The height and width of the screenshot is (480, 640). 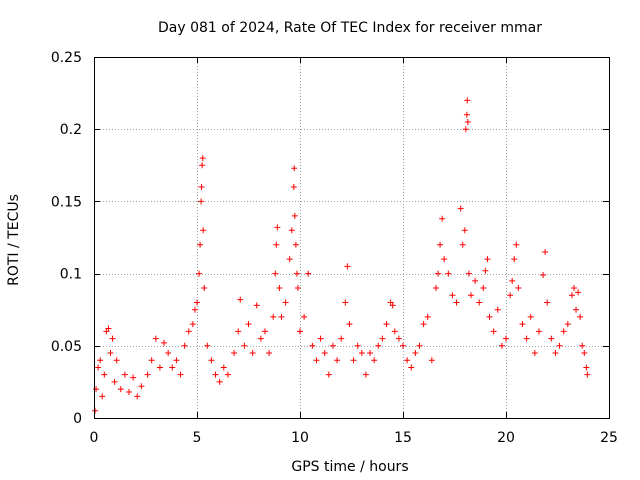 What do you see at coordinates (71, 275) in the screenshot?
I see `y-tick-label: 0.1` at bounding box center [71, 275].